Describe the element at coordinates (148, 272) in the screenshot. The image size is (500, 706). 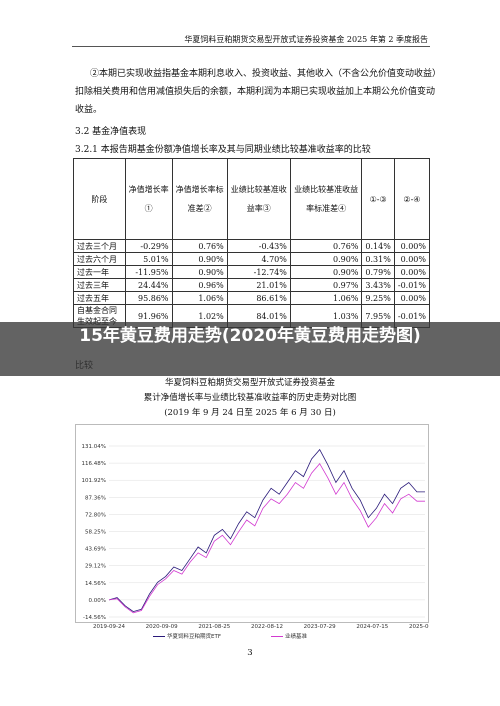
I see `table-cell: -11.95%` at that location.